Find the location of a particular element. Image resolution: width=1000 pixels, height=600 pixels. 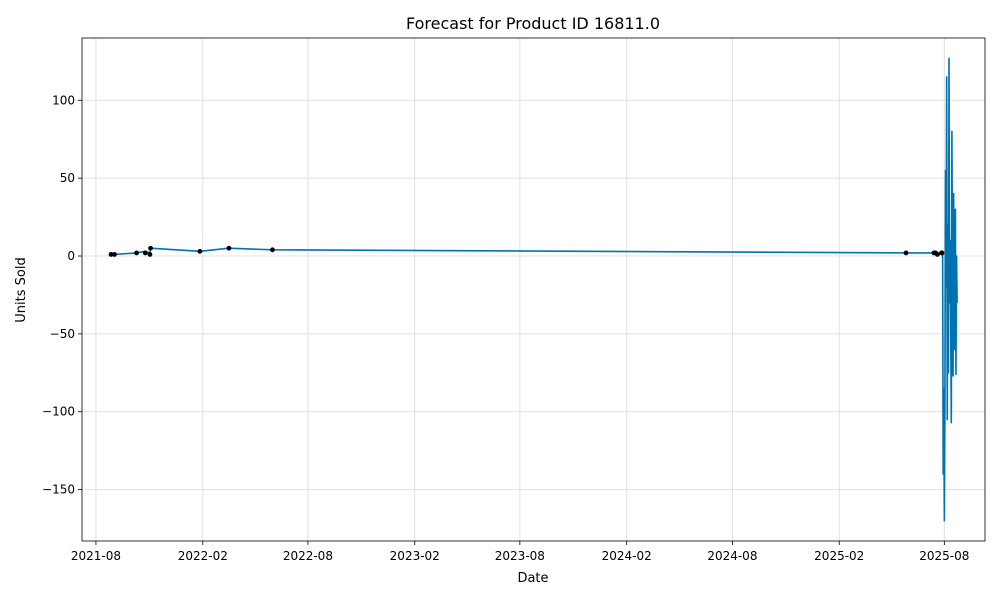

y-tick-label: −100 is located at coordinates (58, 412).